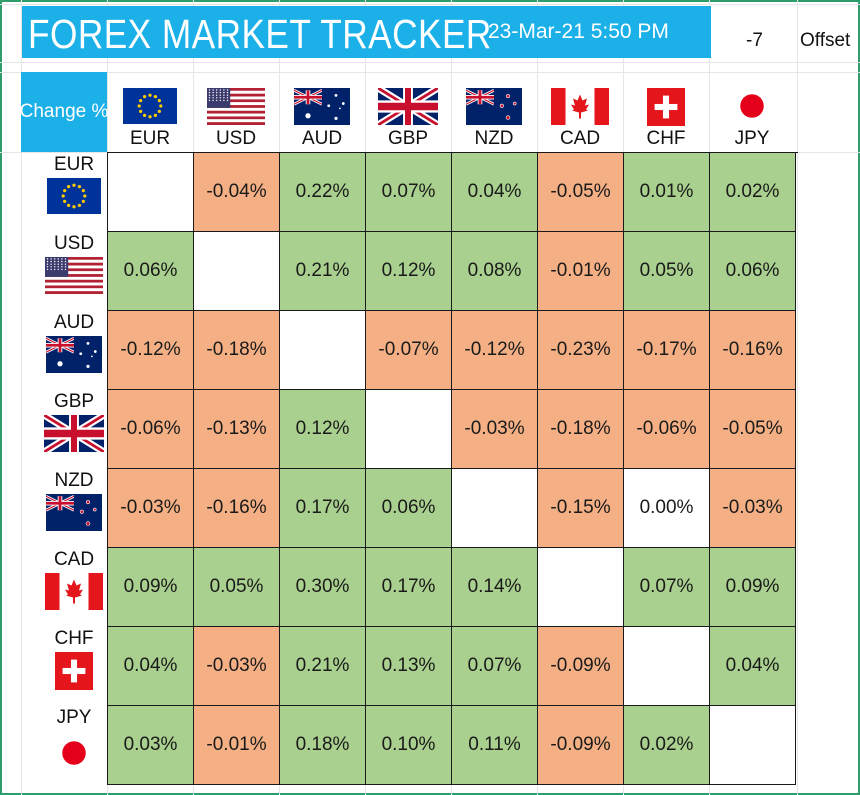  What do you see at coordinates (74, 665) in the screenshot?
I see `row-header-chf: CHF` at bounding box center [74, 665].